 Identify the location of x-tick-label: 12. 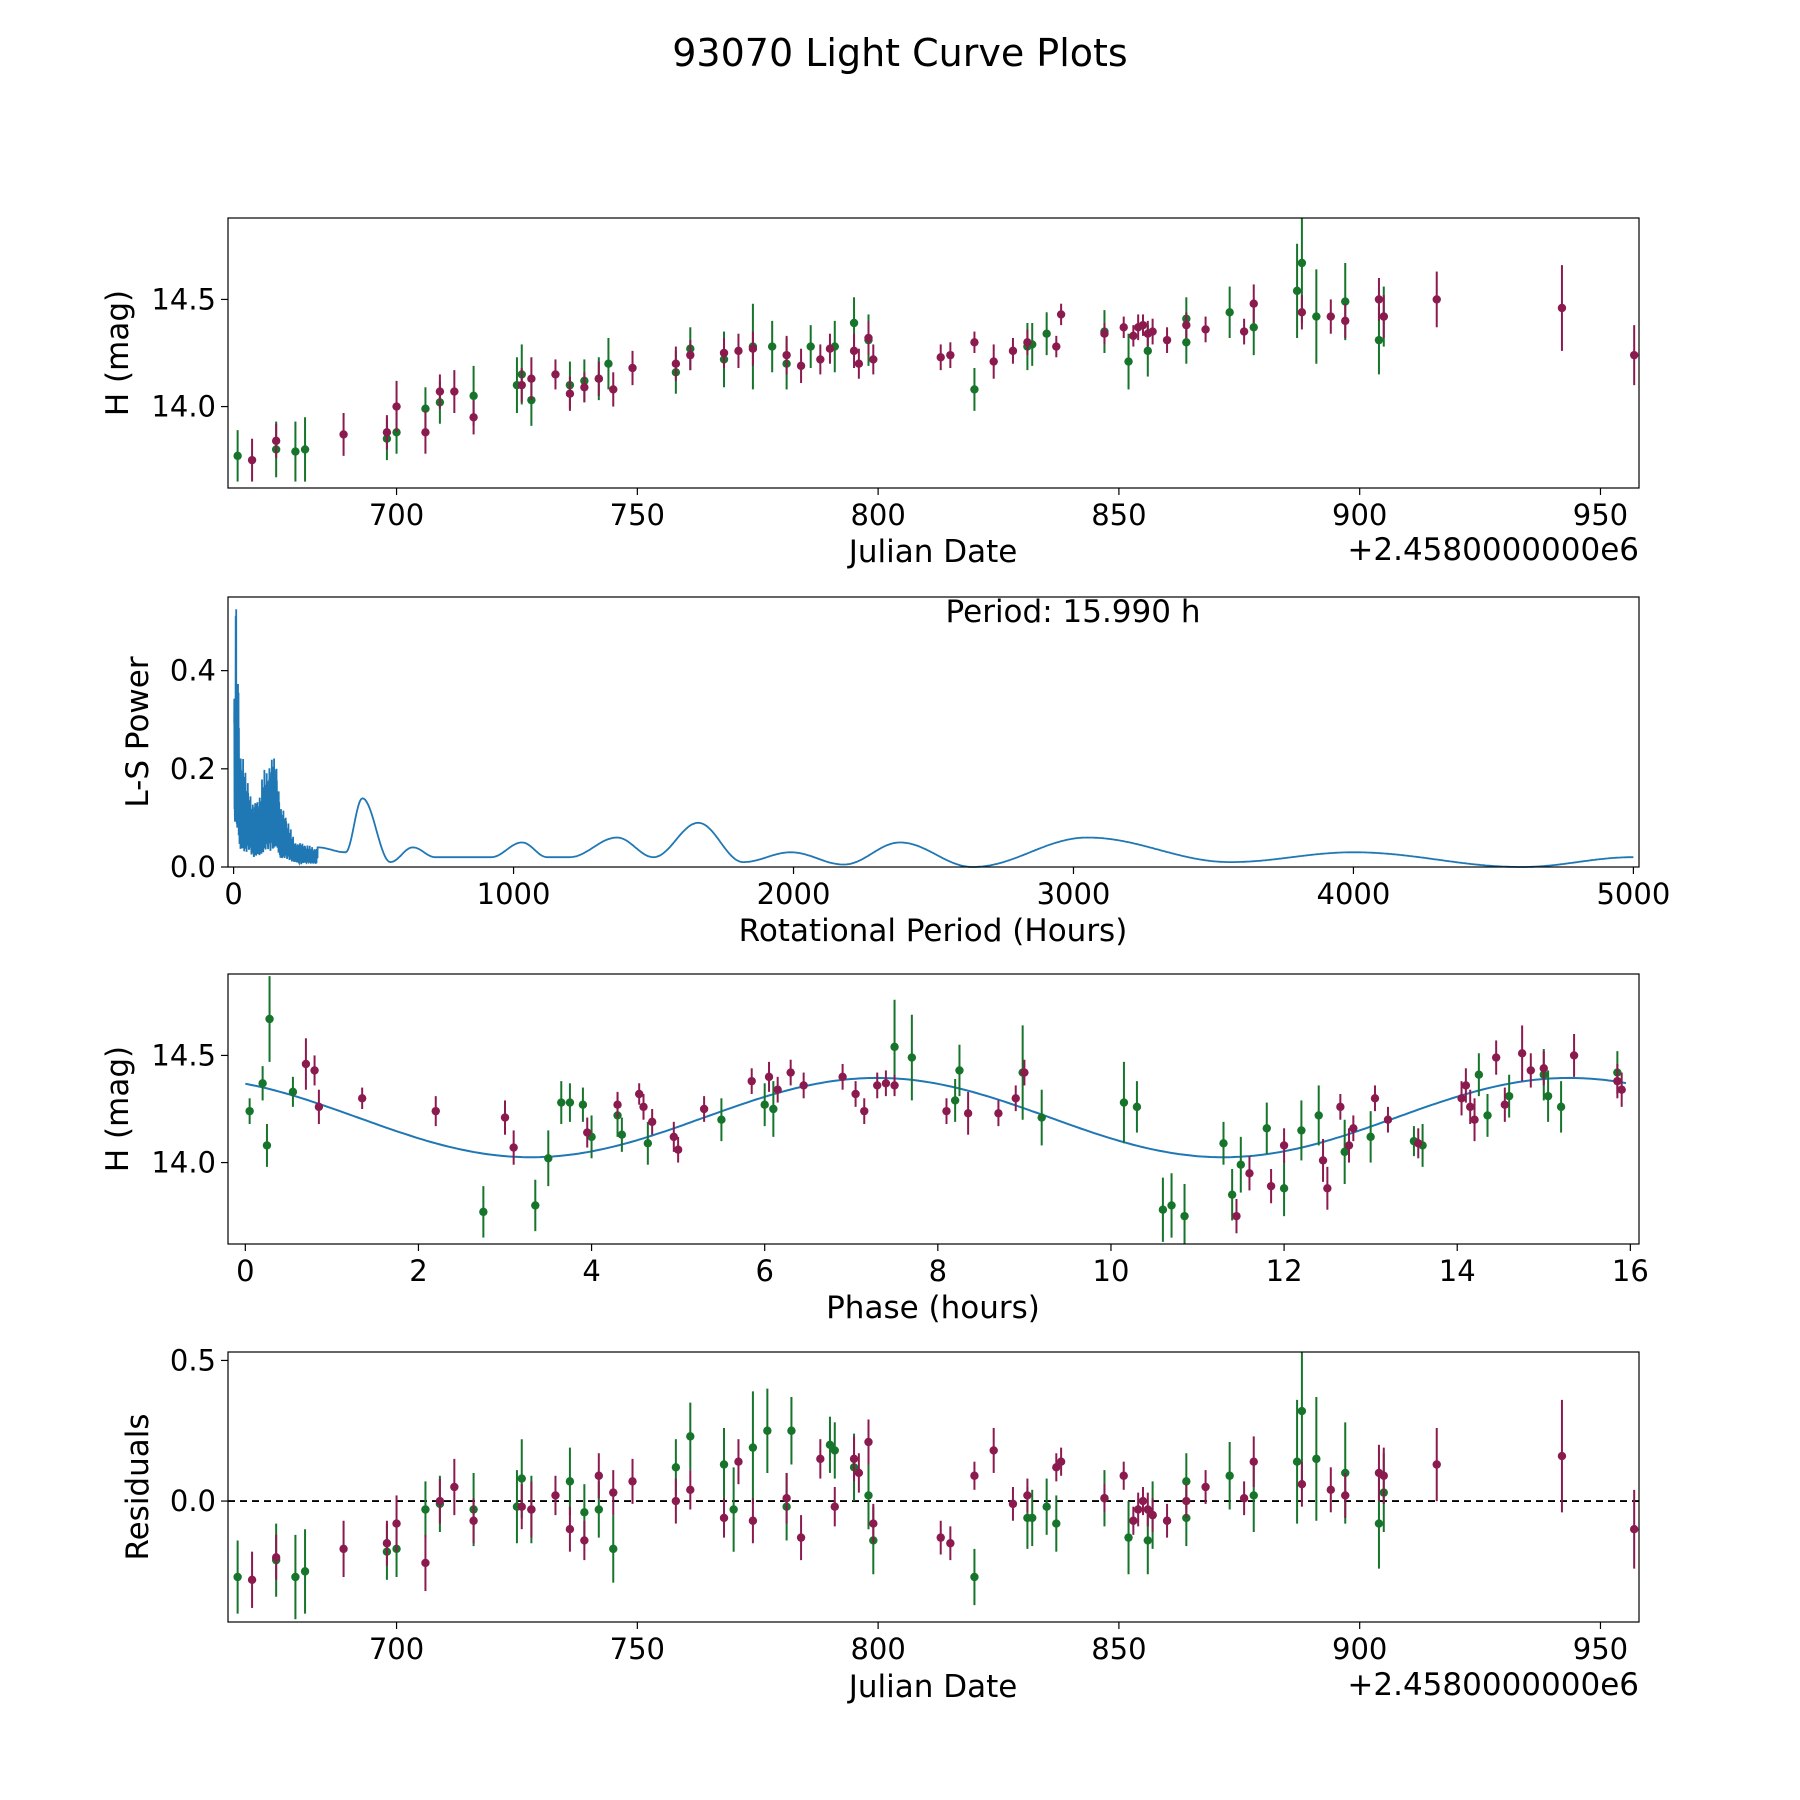
(1284, 1271).